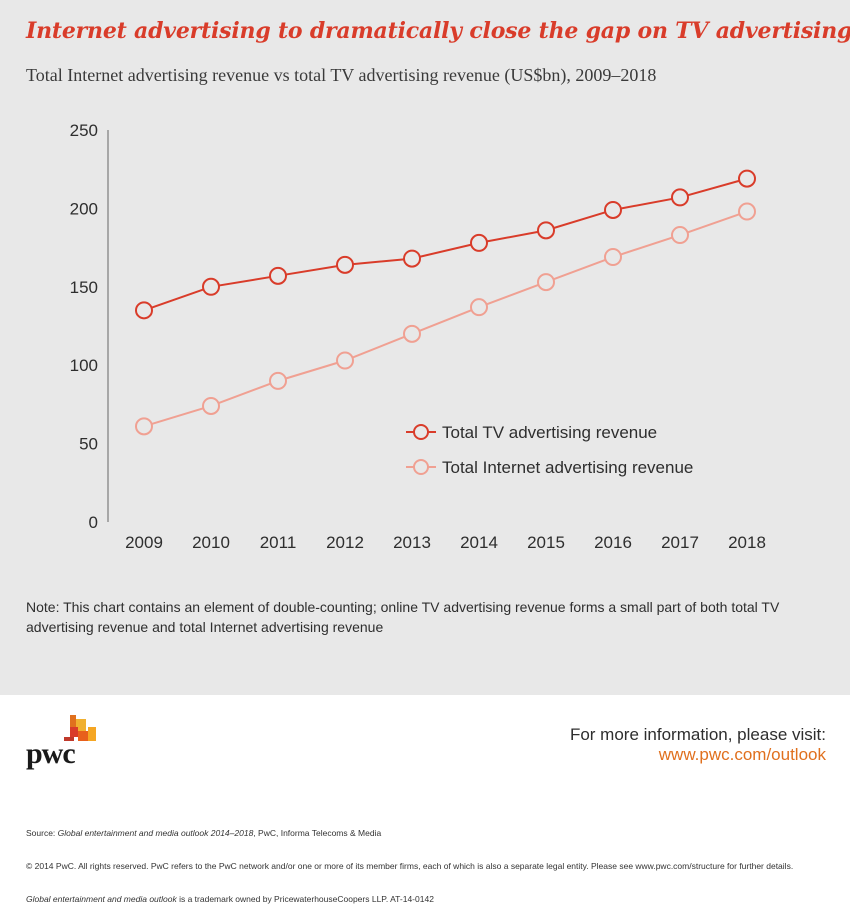 This screenshot has height=919, width=850. I want to click on legend-label: Total TV advertising revenue, so click(549, 432).